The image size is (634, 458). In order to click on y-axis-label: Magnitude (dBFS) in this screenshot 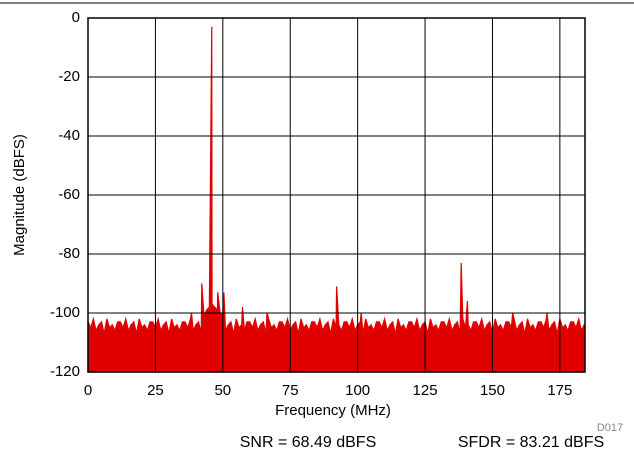, I will do `click(19, 195)`.